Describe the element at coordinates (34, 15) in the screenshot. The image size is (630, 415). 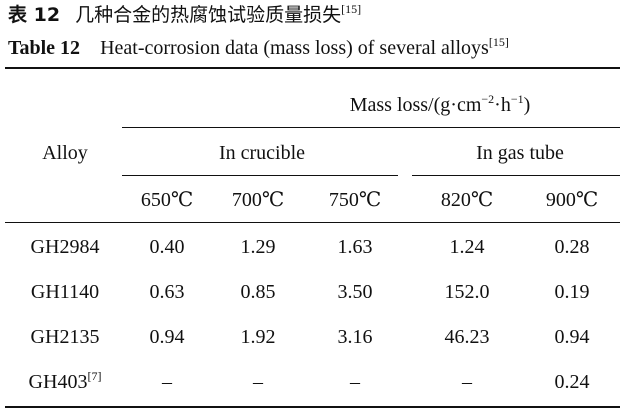
I see `caption-cn-label: 表 12` at that location.